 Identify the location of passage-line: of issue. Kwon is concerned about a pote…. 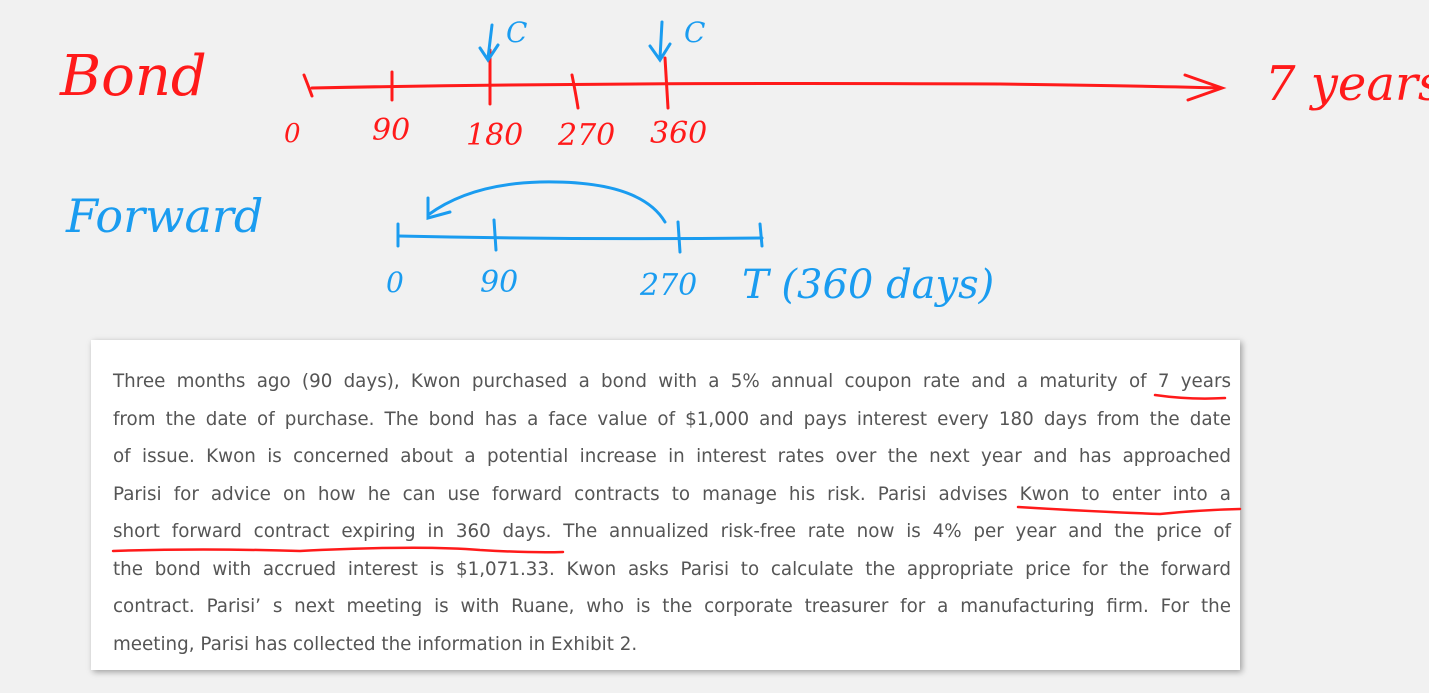
(672, 456).